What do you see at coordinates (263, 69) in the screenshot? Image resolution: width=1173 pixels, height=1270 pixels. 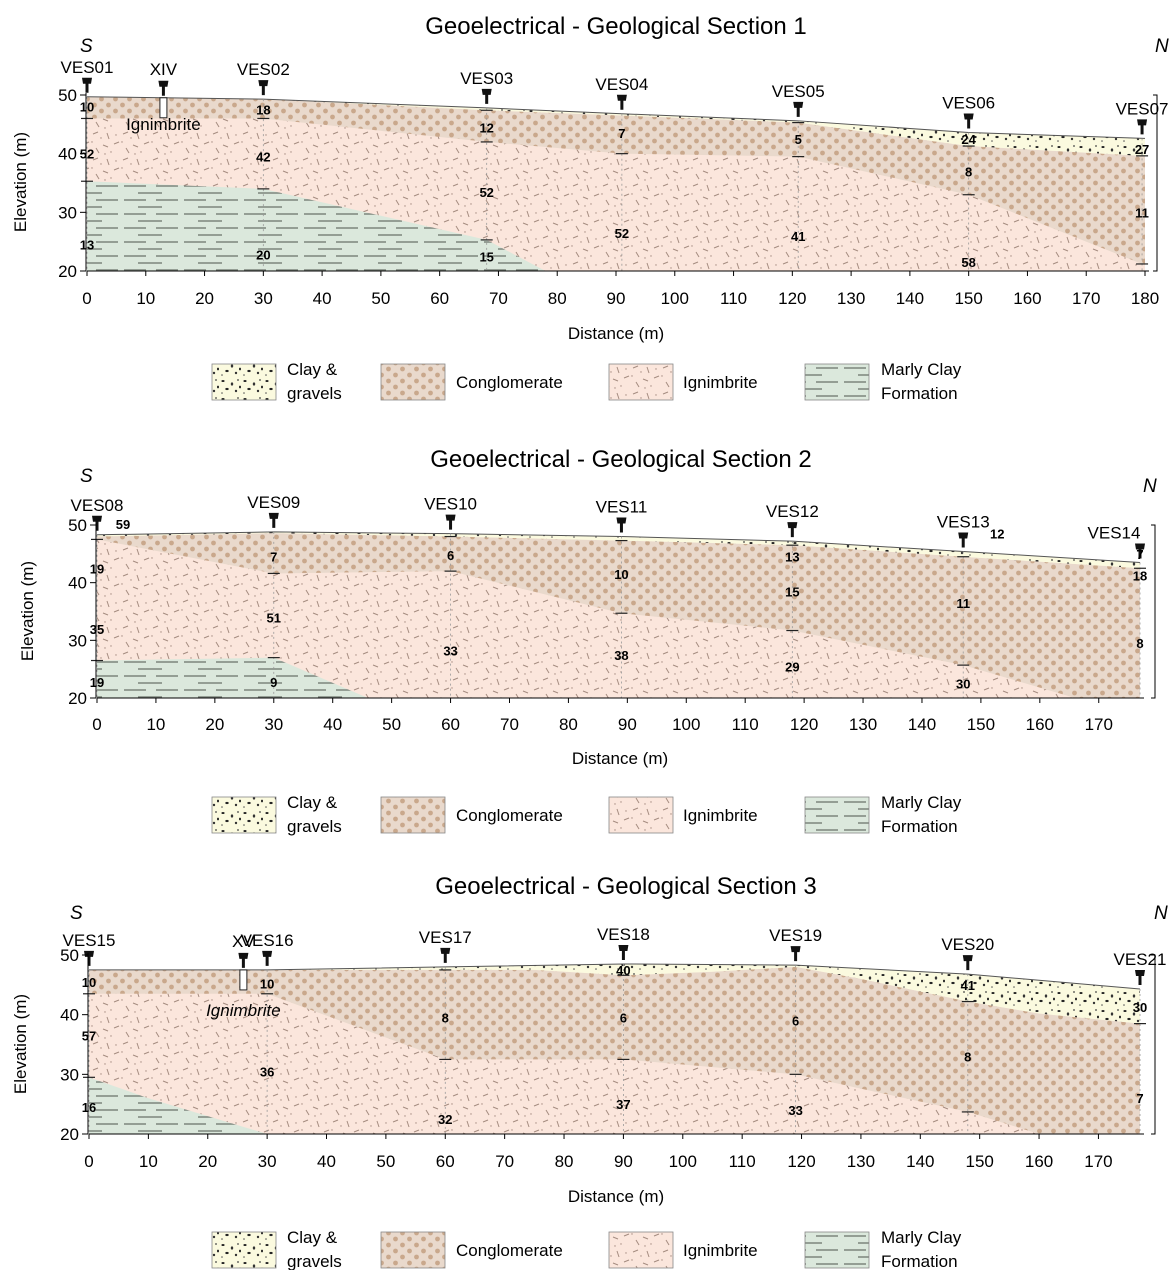 I see `ves-name: VES02` at bounding box center [263, 69].